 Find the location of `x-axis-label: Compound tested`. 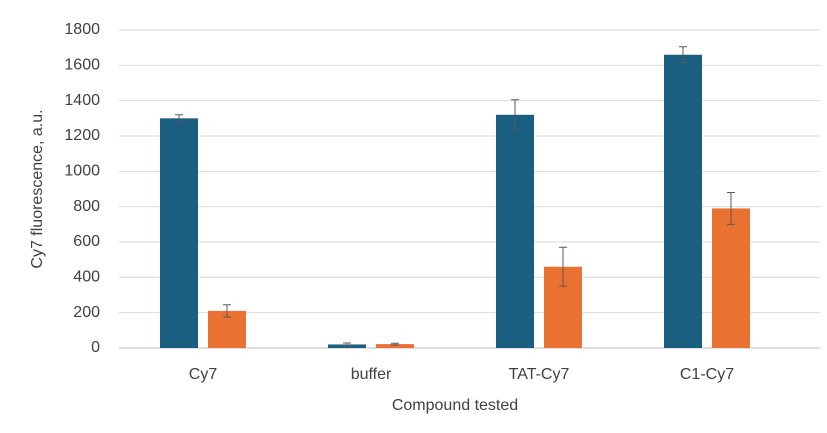

x-axis-label: Compound tested is located at coordinates (455, 405).